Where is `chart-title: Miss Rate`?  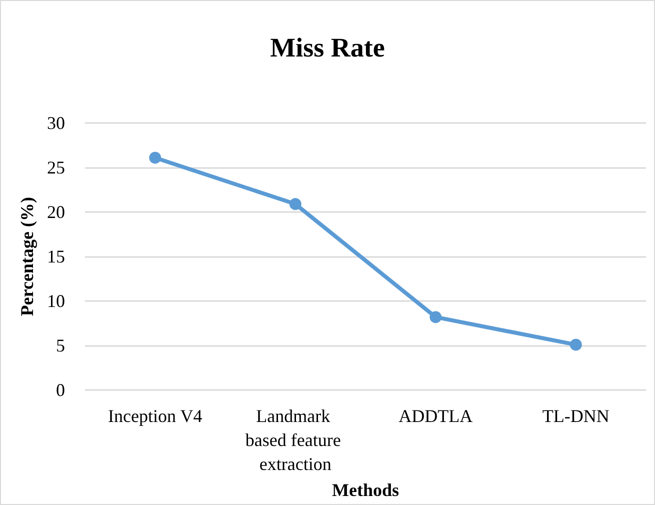 chart-title: Miss Rate is located at coordinates (327, 47).